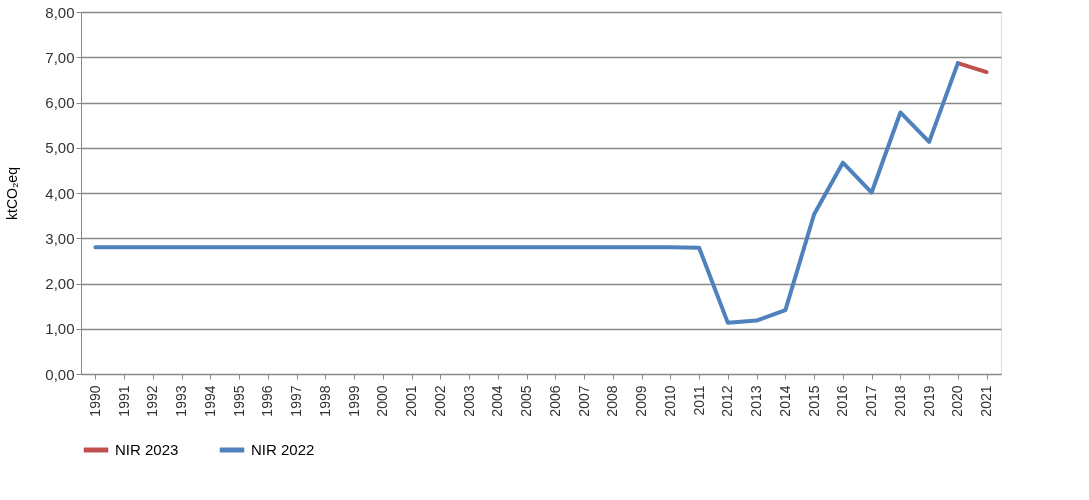  I want to click on x-tick-label: 2016, so click(842, 401).